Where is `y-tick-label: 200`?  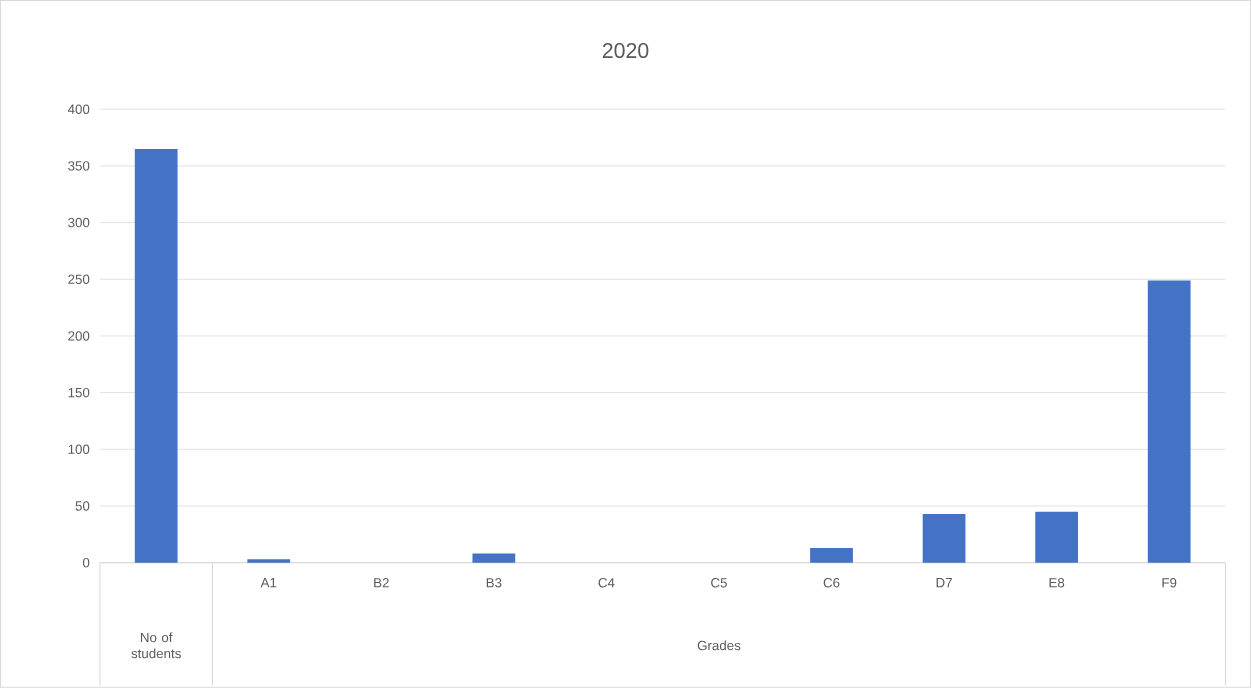 y-tick-label: 200 is located at coordinates (79, 336).